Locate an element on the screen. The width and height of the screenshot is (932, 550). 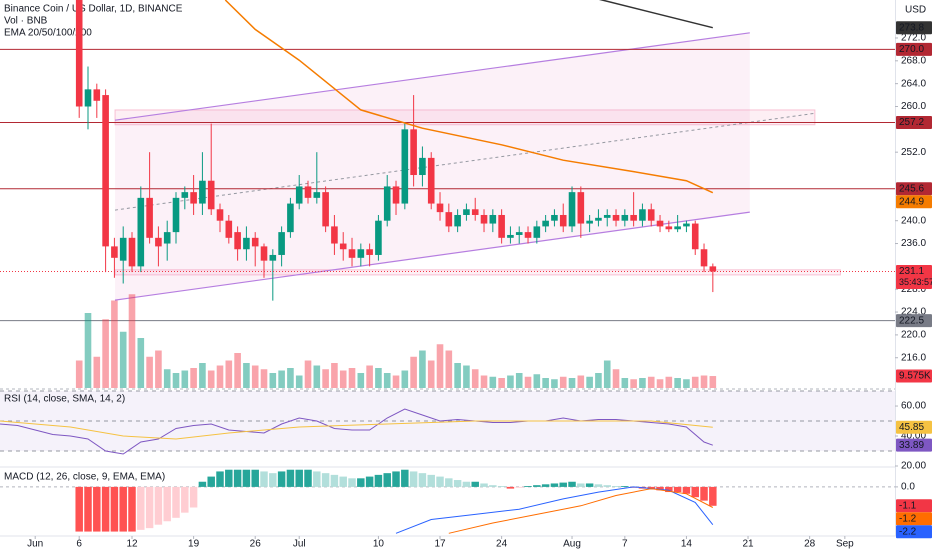
x-tick-label: Aug is located at coordinates (572, 544).